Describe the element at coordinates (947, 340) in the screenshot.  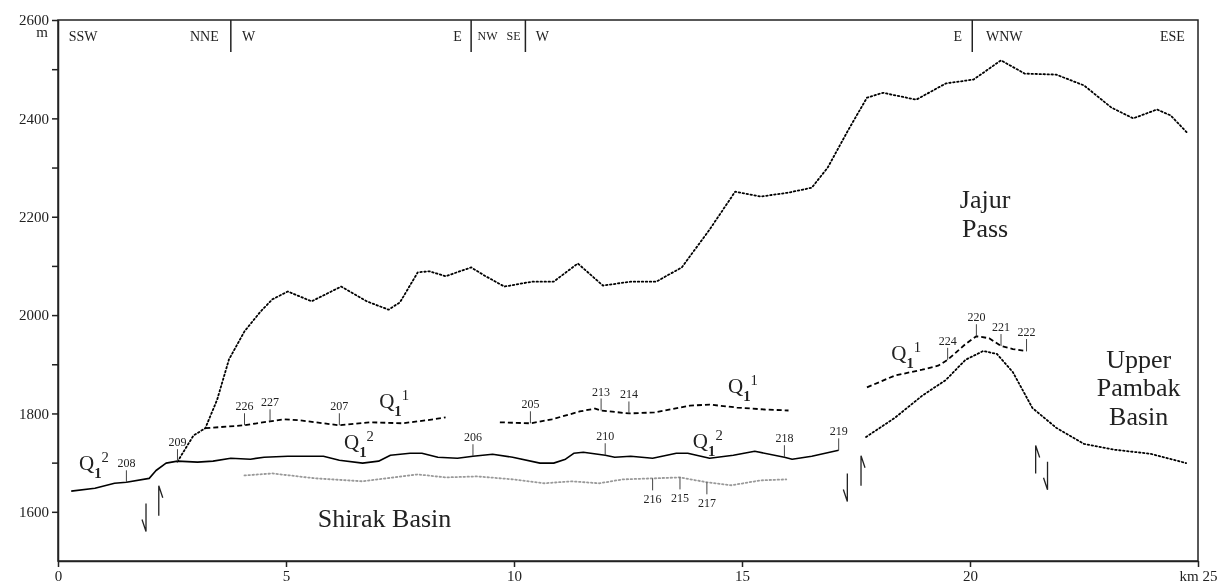
I see `annotation: 224` at that location.